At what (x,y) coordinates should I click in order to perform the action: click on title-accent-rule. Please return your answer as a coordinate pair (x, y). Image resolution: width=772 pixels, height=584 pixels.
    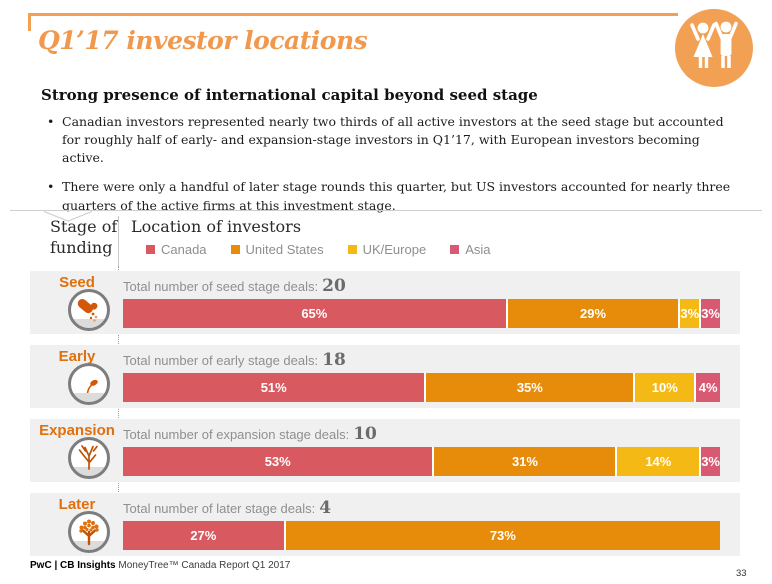
    Looking at the image, I should click on (353, 14).